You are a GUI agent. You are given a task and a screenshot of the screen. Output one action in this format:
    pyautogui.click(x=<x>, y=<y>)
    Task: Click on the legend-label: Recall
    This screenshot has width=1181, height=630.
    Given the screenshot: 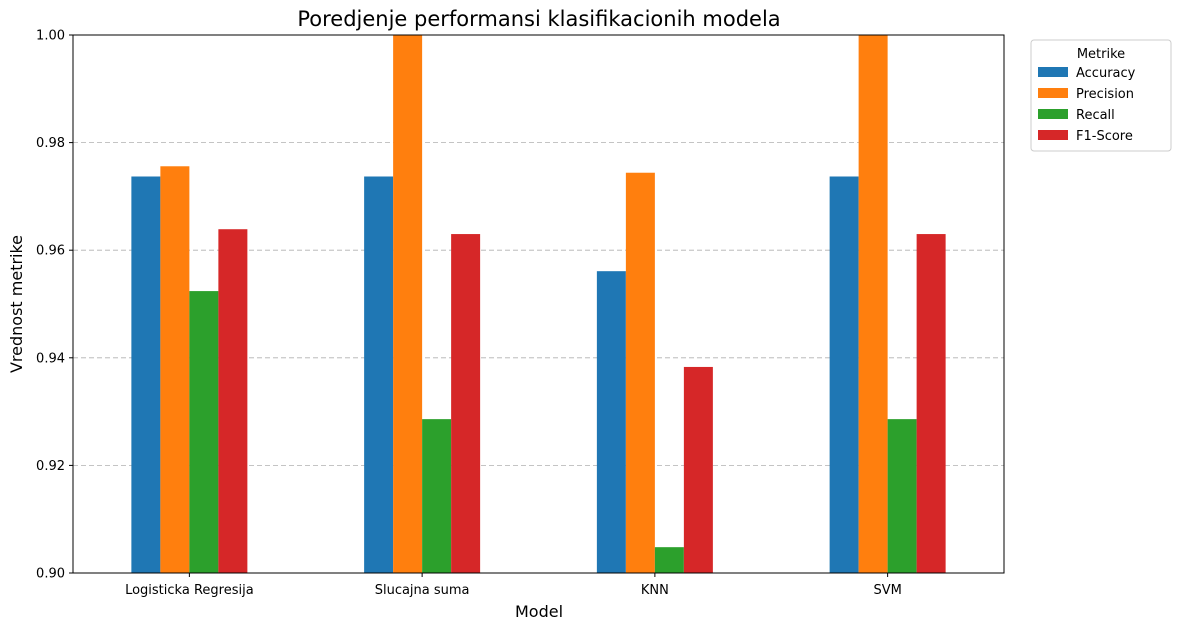 What is the action you would take?
    pyautogui.click(x=1095, y=115)
    